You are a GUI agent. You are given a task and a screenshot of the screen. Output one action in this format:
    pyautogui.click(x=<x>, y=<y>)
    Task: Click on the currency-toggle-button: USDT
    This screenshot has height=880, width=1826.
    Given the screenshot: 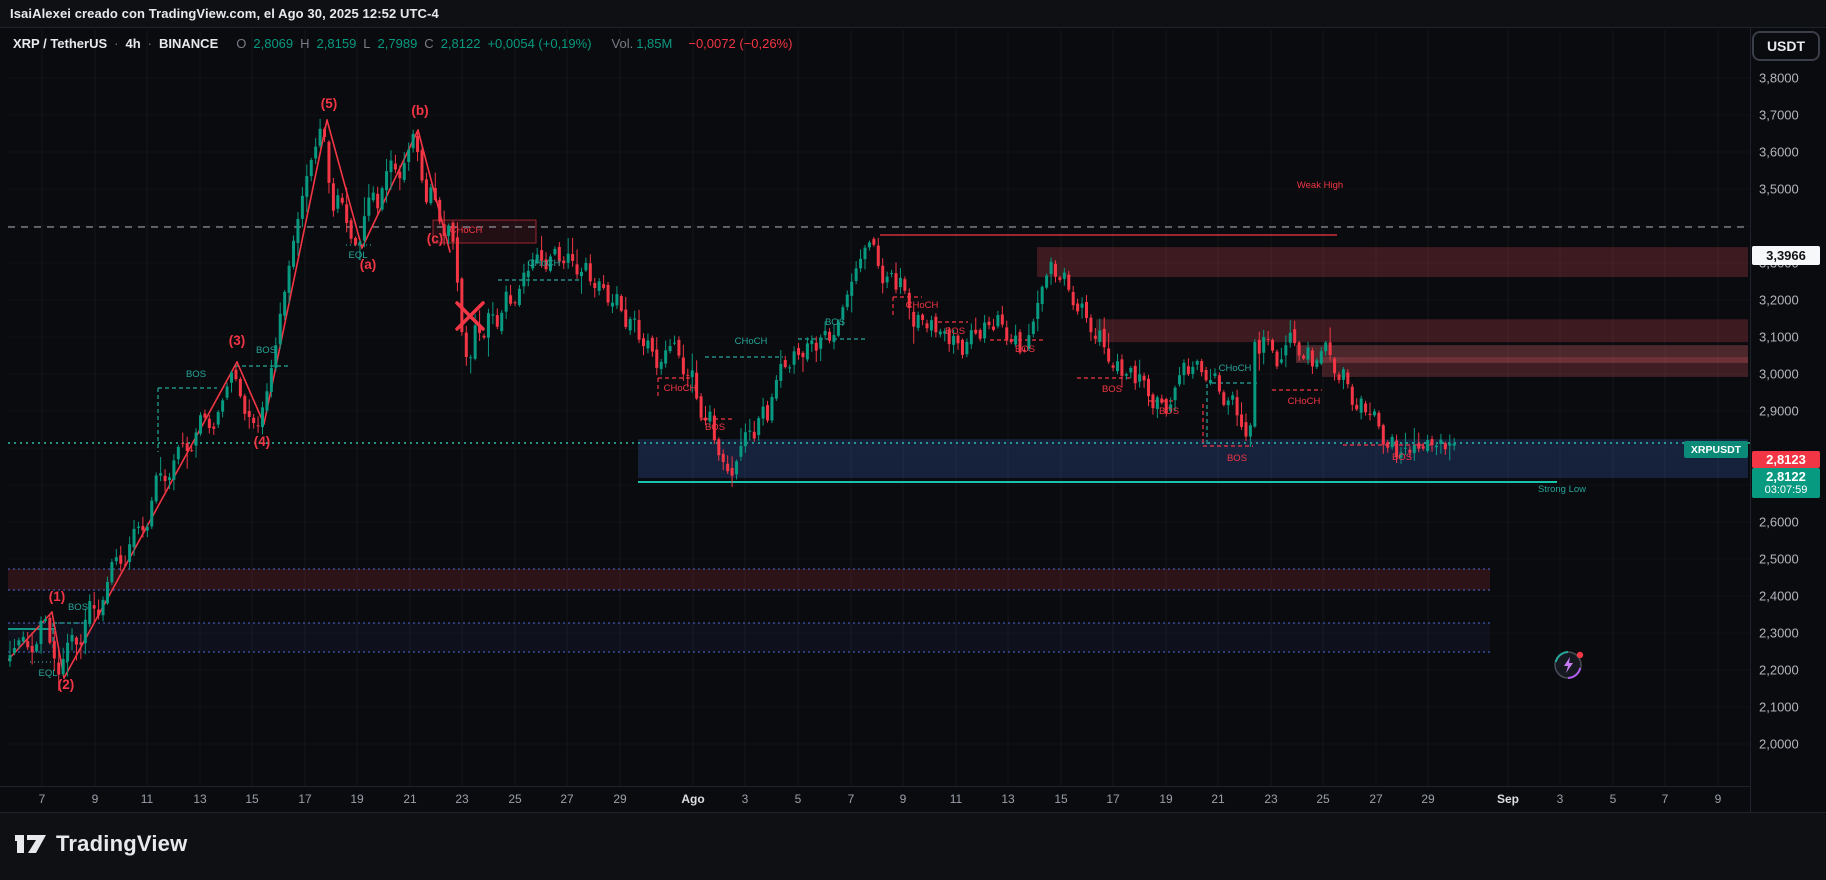 What is the action you would take?
    pyautogui.click(x=1786, y=46)
    